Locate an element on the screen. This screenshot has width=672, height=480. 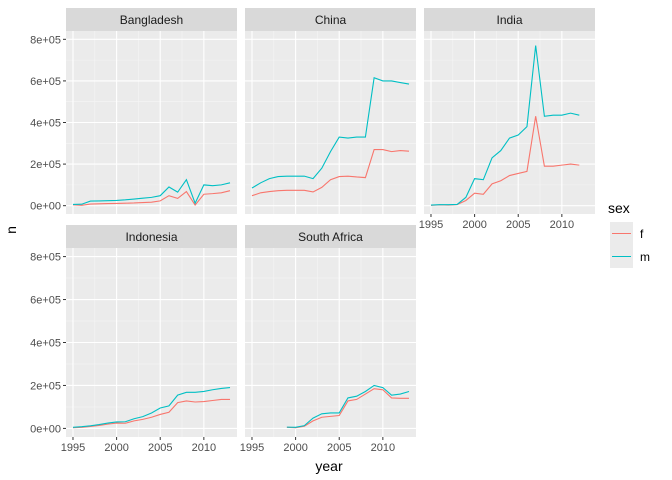
facet-panel: Bangladesh 0e+00 2e+05 4e+05 6e+05 8e+05 is located at coordinates (133, 111).